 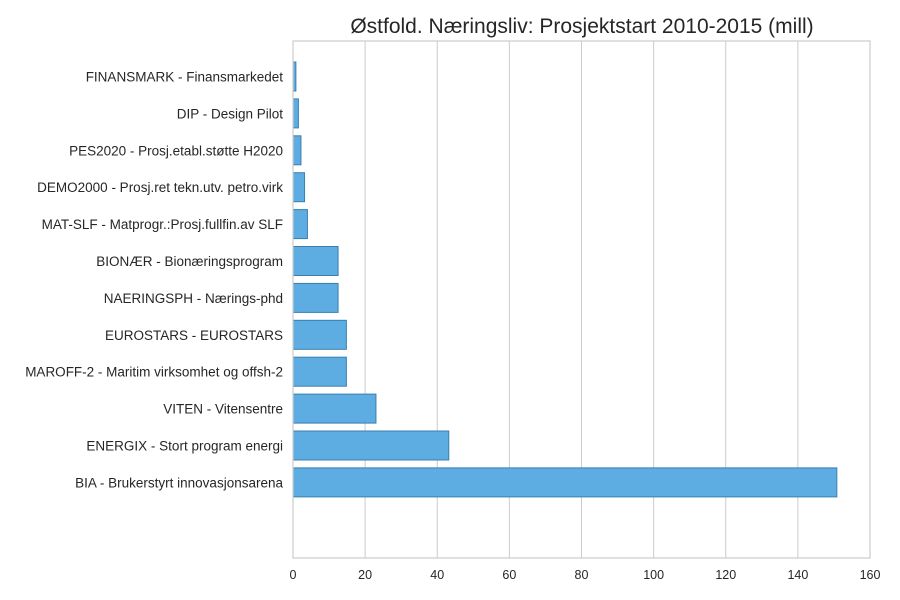 What do you see at coordinates (184, 446) in the screenshot?
I see `category-label: ENERGIX - Stort program energi` at bounding box center [184, 446].